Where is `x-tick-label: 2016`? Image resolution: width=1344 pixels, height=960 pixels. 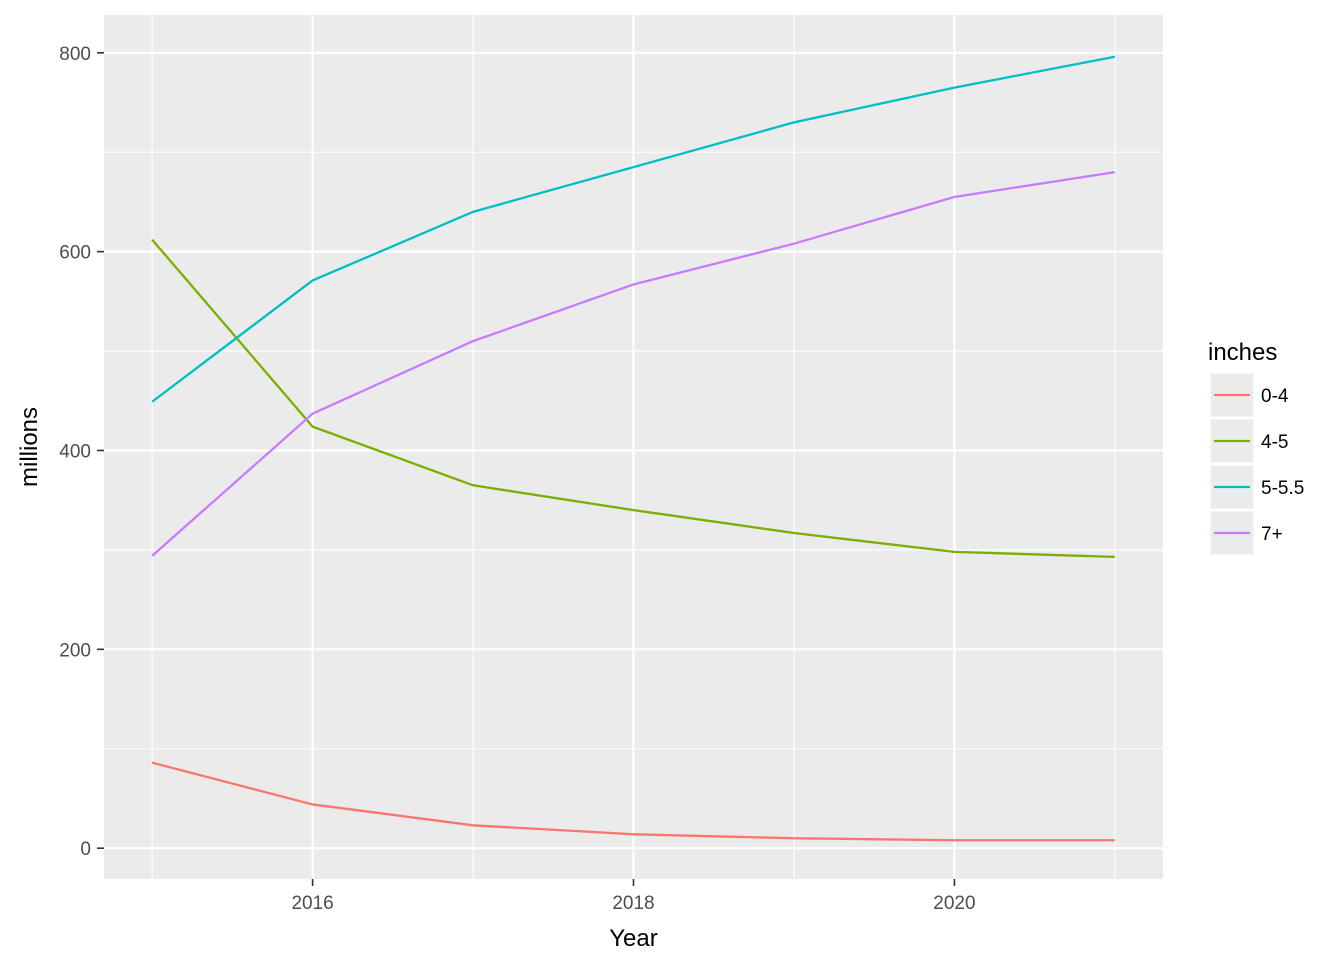 x-tick-label: 2016 is located at coordinates (312, 903).